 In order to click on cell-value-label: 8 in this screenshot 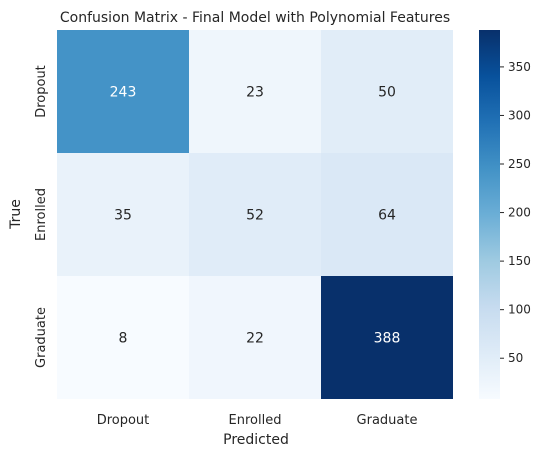, I will do `click(123, 339)`.